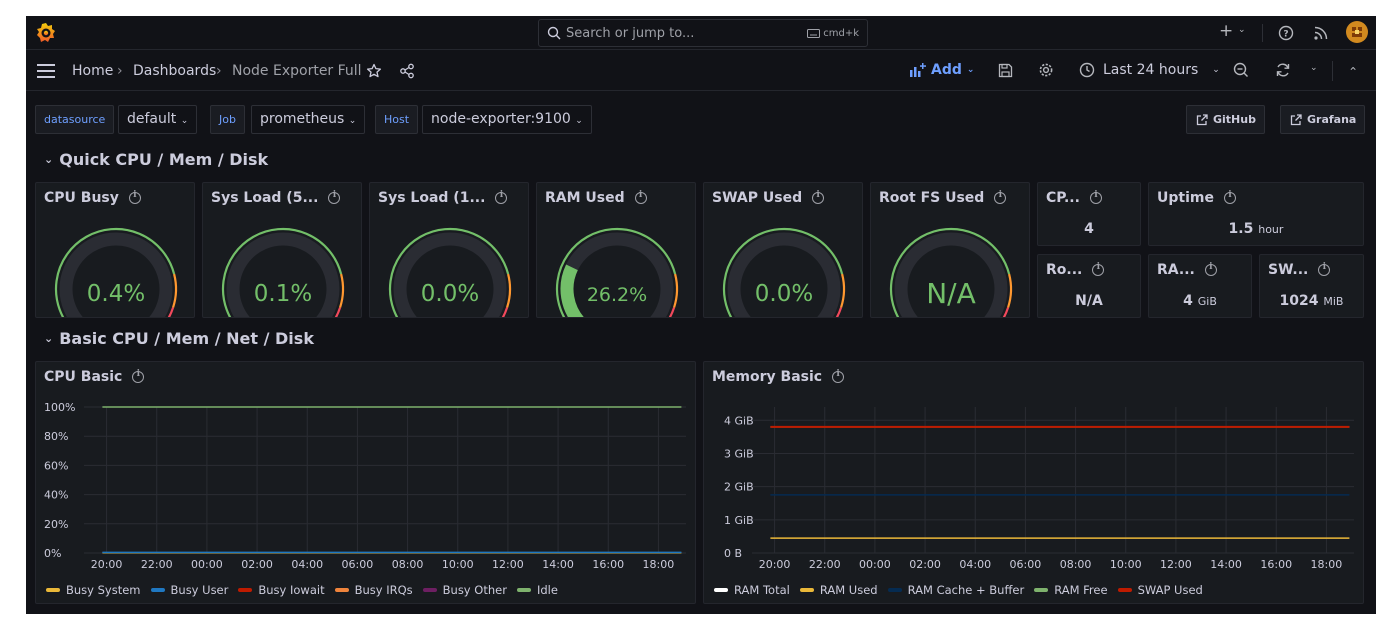 This screenshot has height=640, width=1400. Describe the element at coordinates (1046, 70) in the screenshot. I see `gear-icon` at that location.